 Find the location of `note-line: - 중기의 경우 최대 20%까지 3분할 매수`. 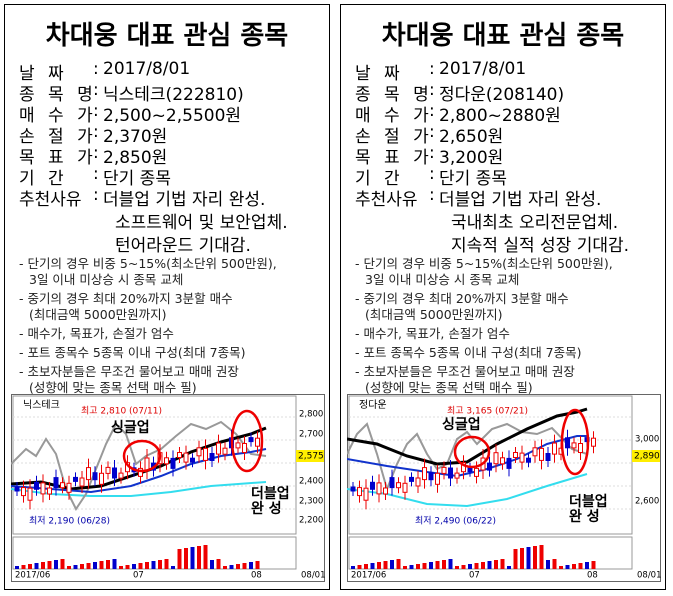

note-line: - 중기의 경우 최대 20%까지 3분할 매수 is located at coordinates (126, 298).